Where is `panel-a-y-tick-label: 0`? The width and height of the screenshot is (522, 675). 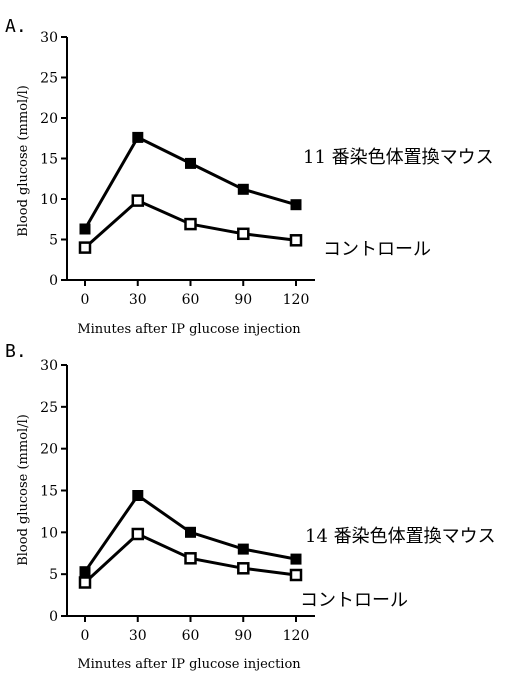 panel-a-y-tick-label: 0 is located at coordinates (53, 281).